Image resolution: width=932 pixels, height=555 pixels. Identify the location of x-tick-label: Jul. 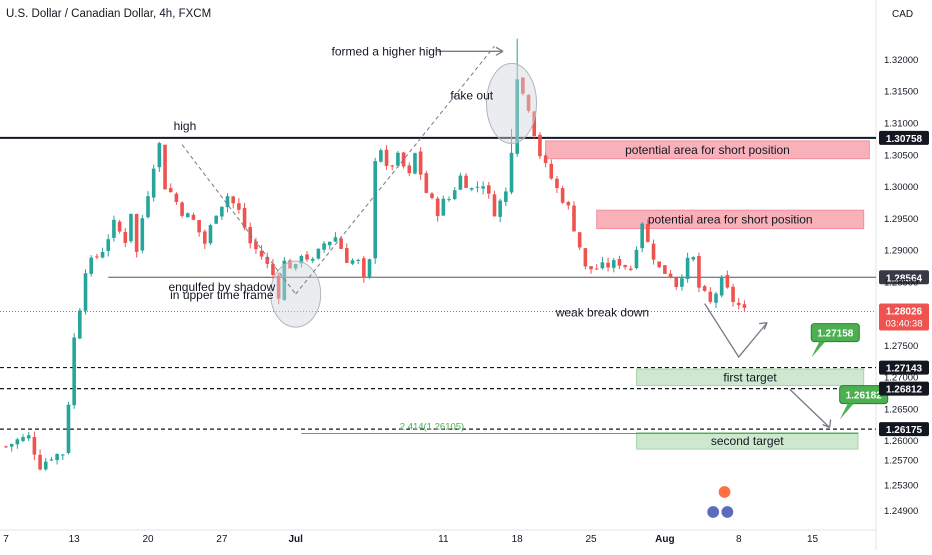
(295, 539).